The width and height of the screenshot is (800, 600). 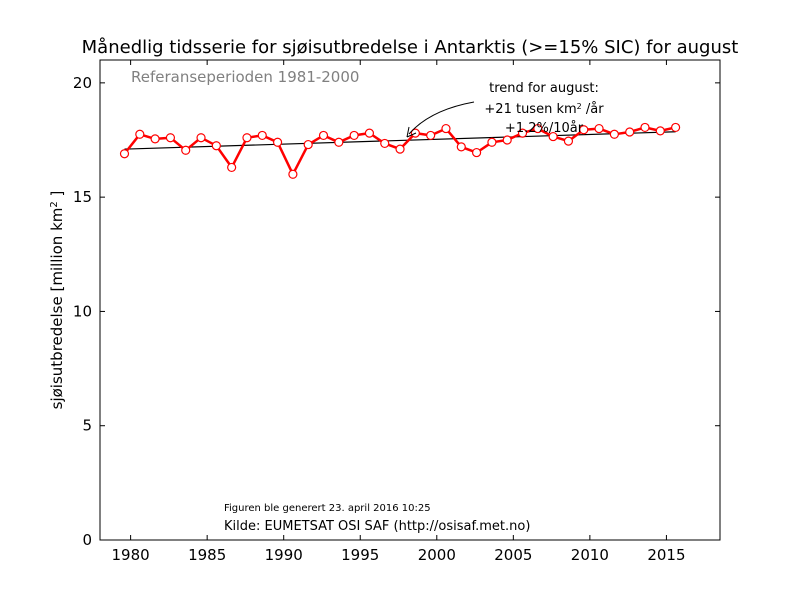 I want to click on annotation-line-2: +21 tusen km2 /år, so click(x=544, y=110).